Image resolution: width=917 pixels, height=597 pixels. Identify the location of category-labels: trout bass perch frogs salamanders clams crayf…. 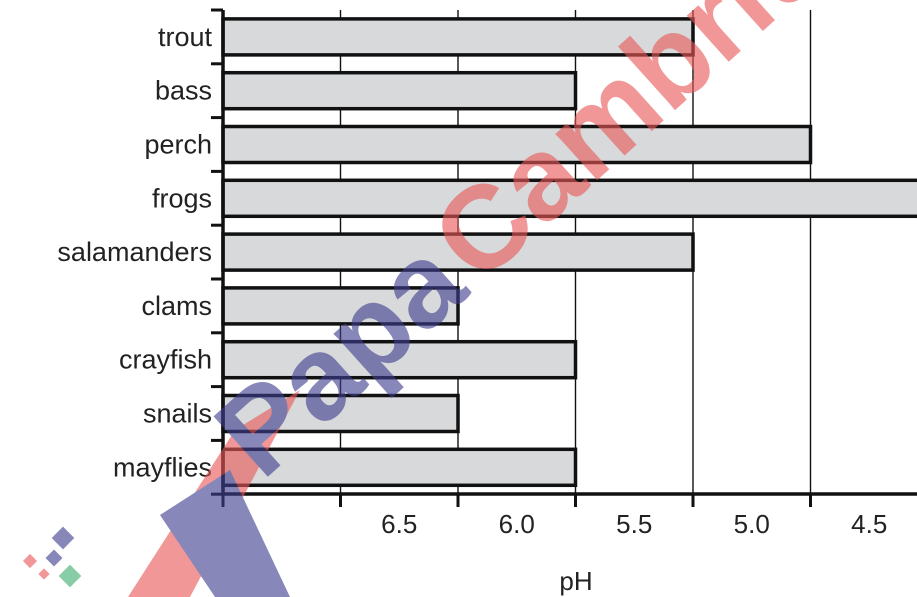
(134, 252).